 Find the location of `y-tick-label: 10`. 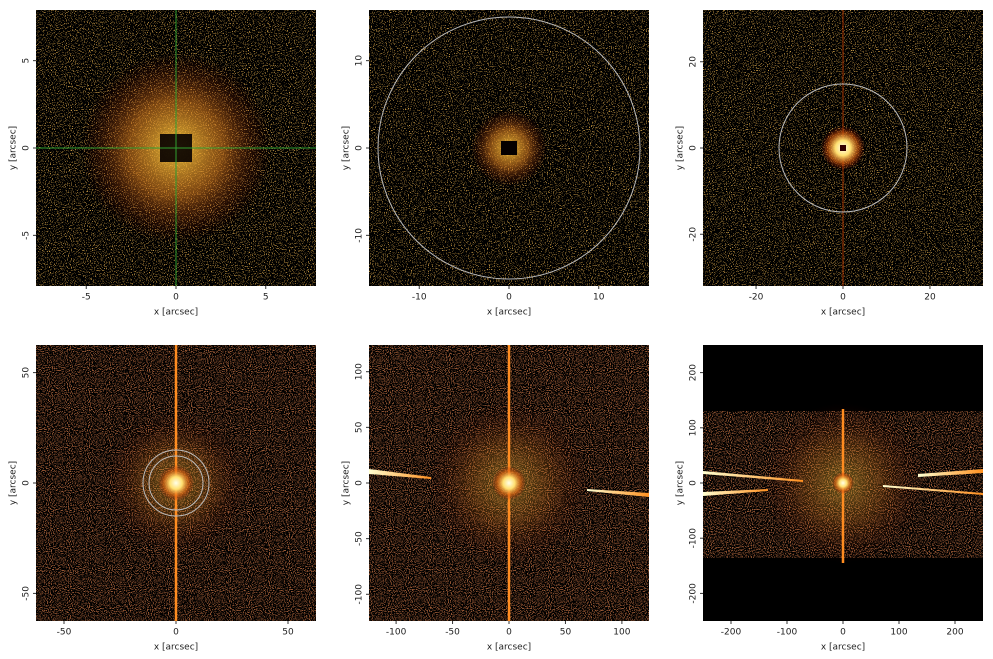

y-tick-label: 10 is located at coordinates (360, 61).